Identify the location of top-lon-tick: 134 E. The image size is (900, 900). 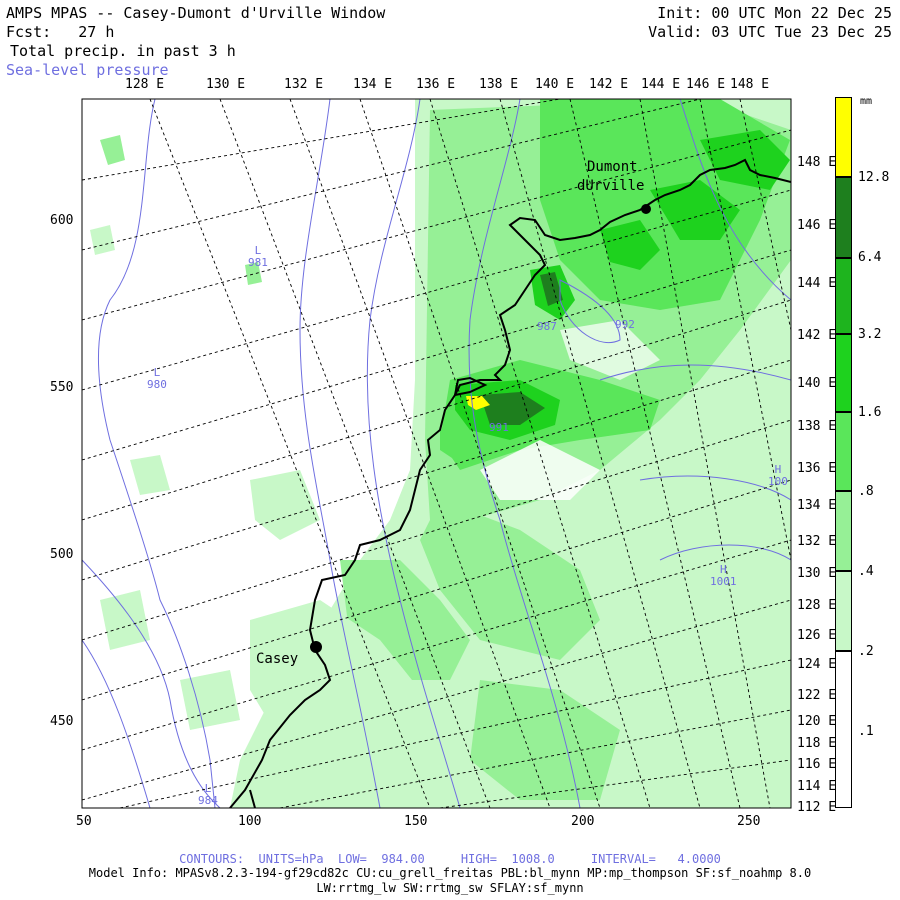
(373, 84).